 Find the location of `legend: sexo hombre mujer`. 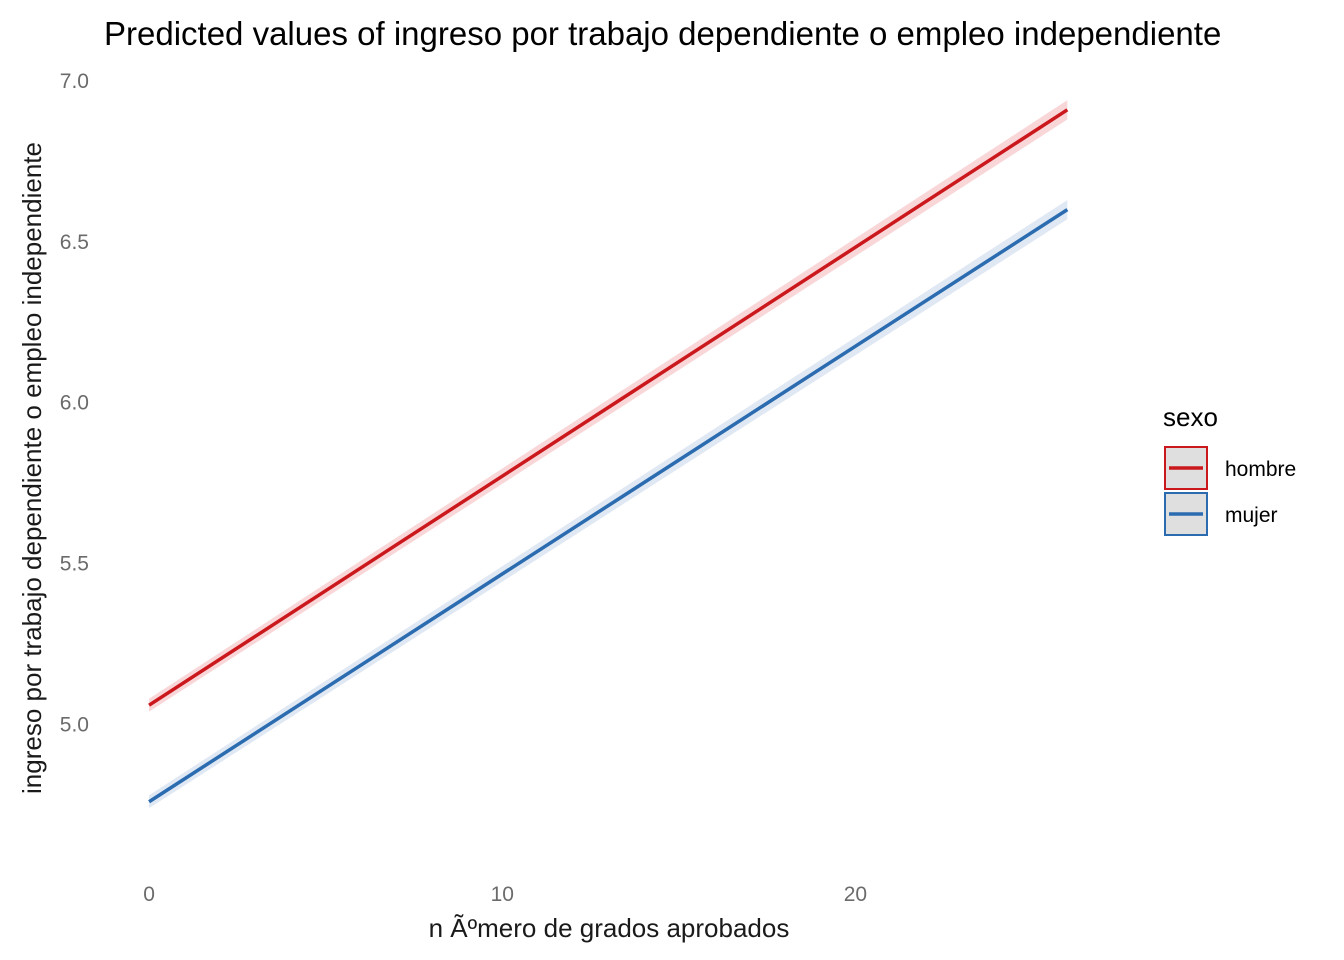

legend: sexo hombre mujer is located at coordinates (1229, 469).